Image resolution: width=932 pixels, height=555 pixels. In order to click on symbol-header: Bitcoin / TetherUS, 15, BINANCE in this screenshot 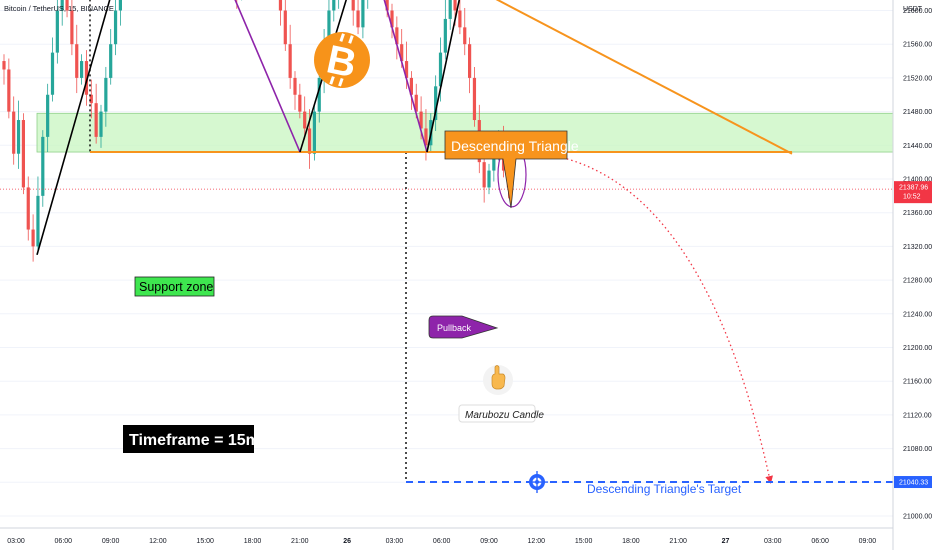, I will do `click(59, 8)`.